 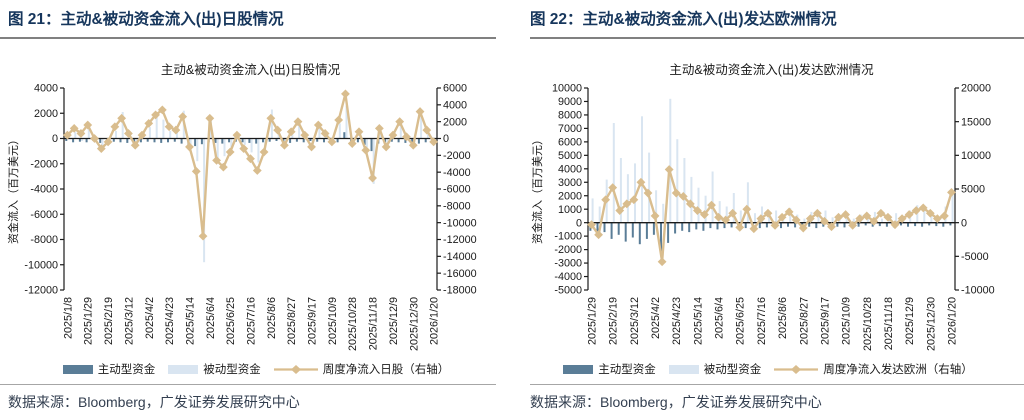 I want to click on legend-label: 周度净流入发达欧洲（右轴）, so click(x=898, y=370).